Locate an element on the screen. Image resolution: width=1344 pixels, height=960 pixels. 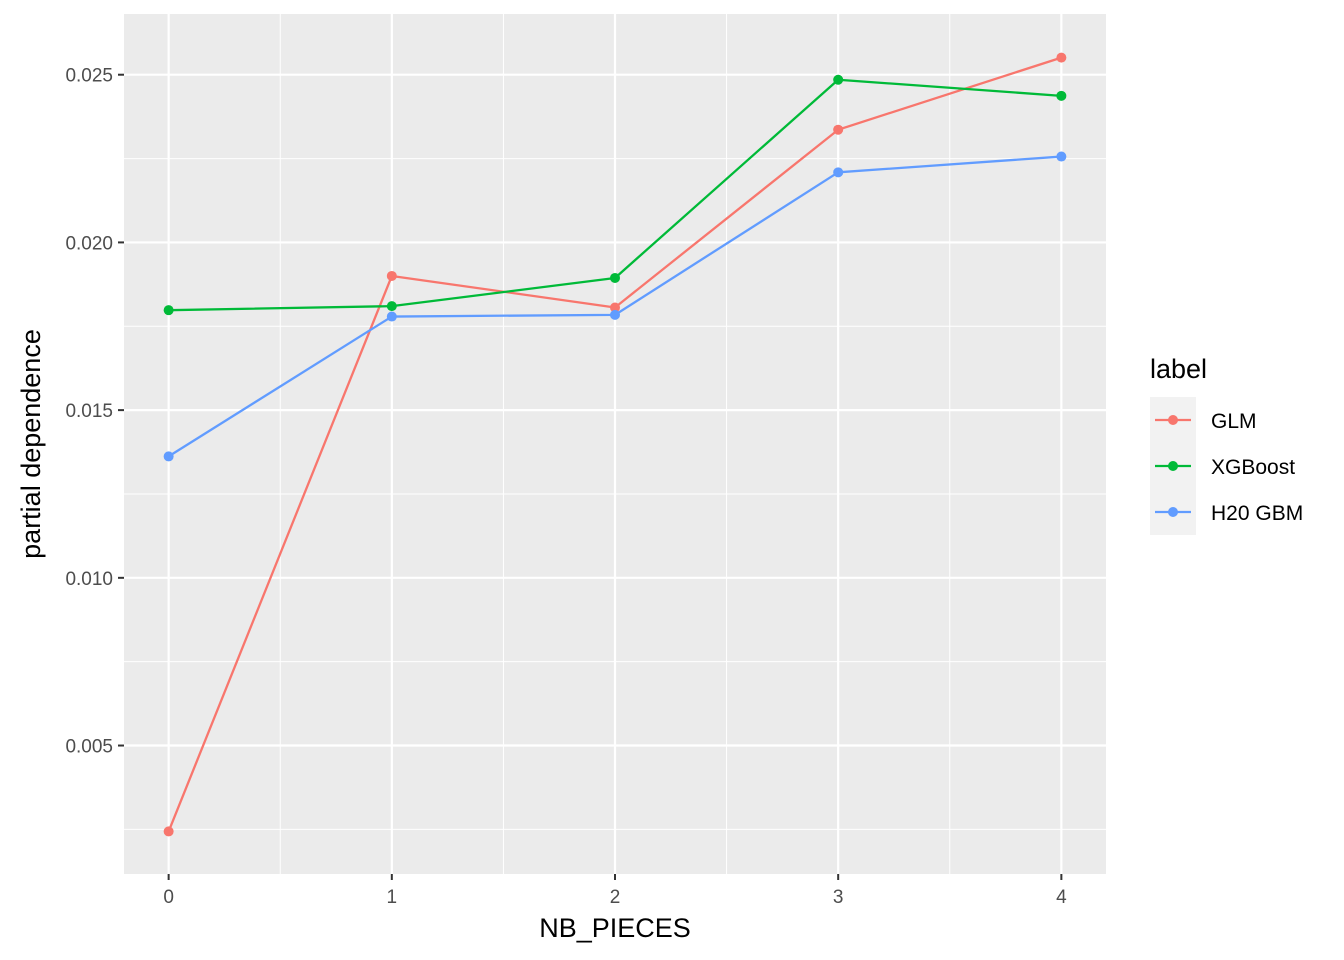
y-tick-label: 0.010 is located at coordinates (89, 579).